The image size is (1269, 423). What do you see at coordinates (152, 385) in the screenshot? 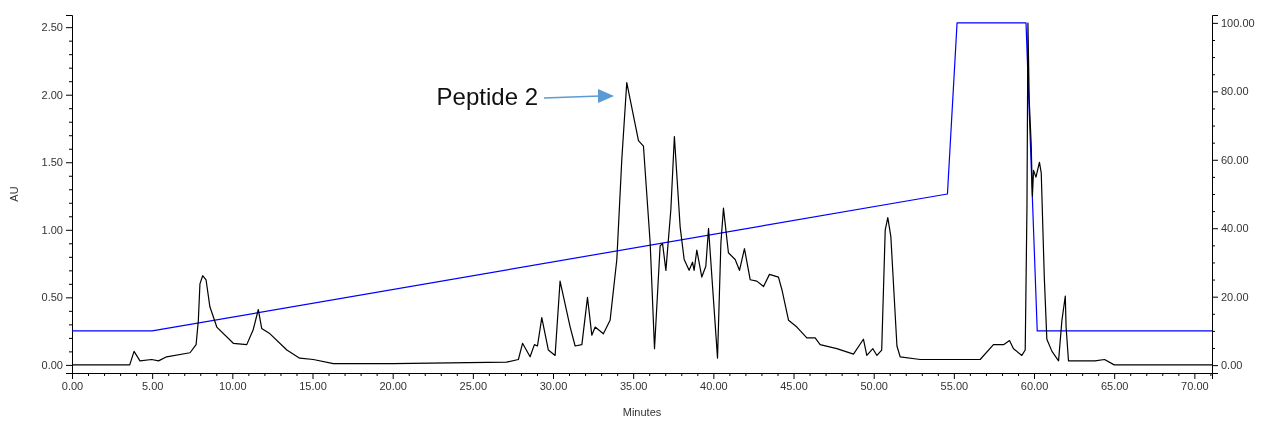
I see `x-tick-label: 5.00` at bounding box center [152, 385].